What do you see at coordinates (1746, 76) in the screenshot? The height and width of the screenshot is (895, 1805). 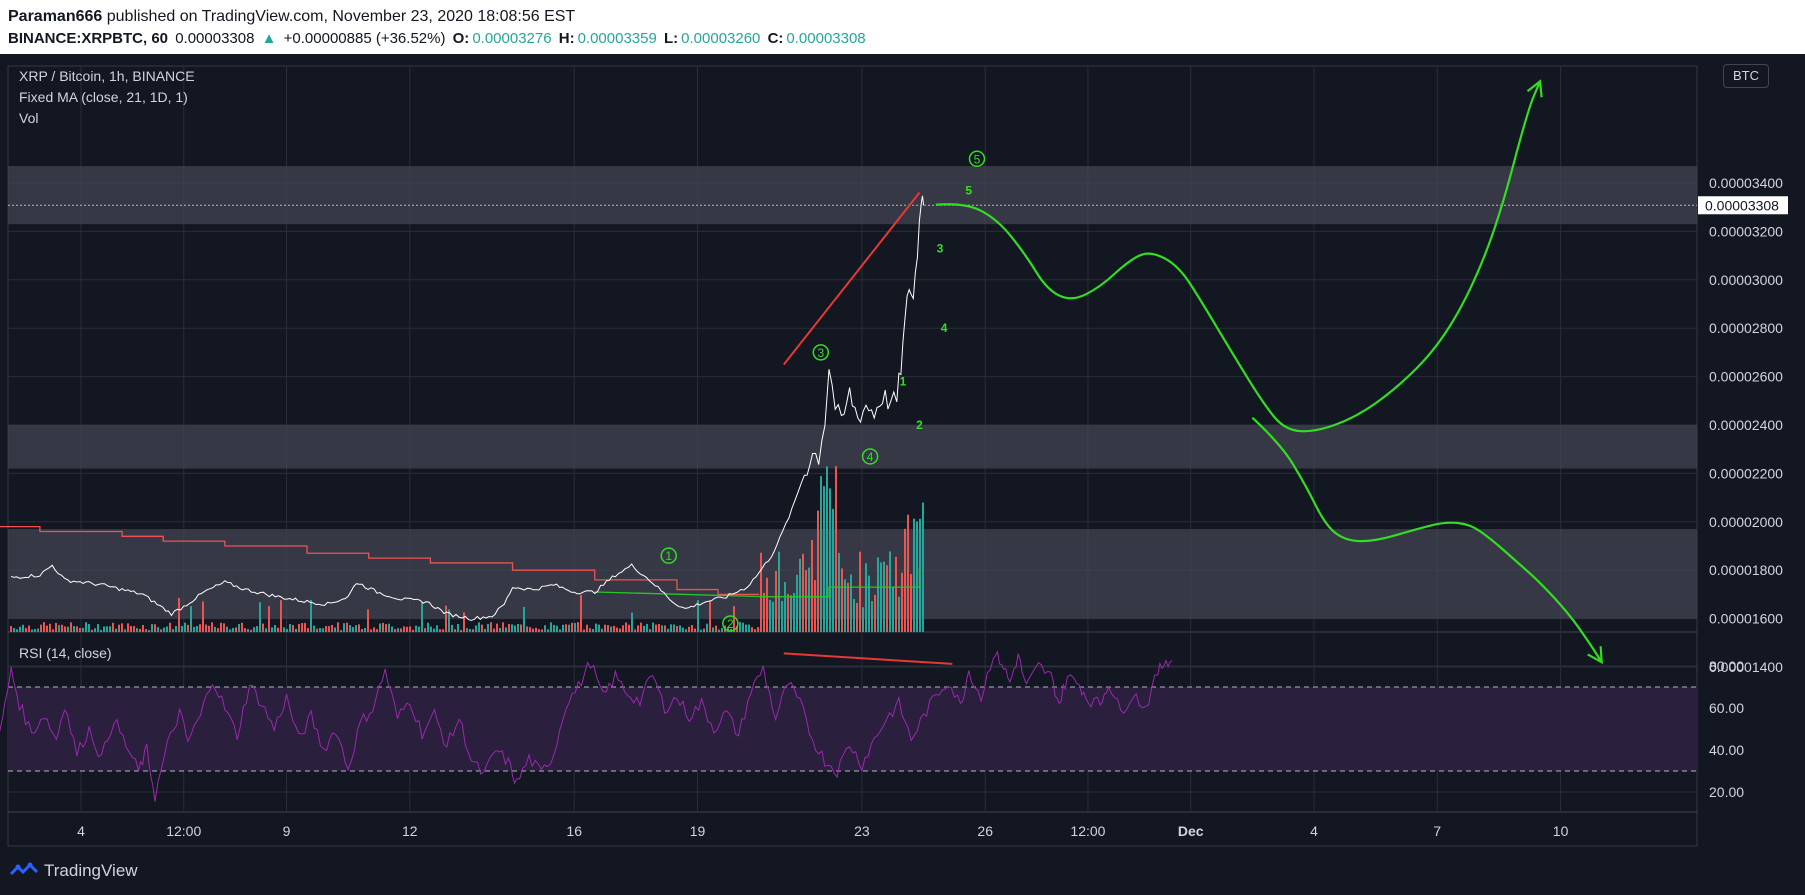 I see `currency-button: BTC` at bounding box center [1746, 76].